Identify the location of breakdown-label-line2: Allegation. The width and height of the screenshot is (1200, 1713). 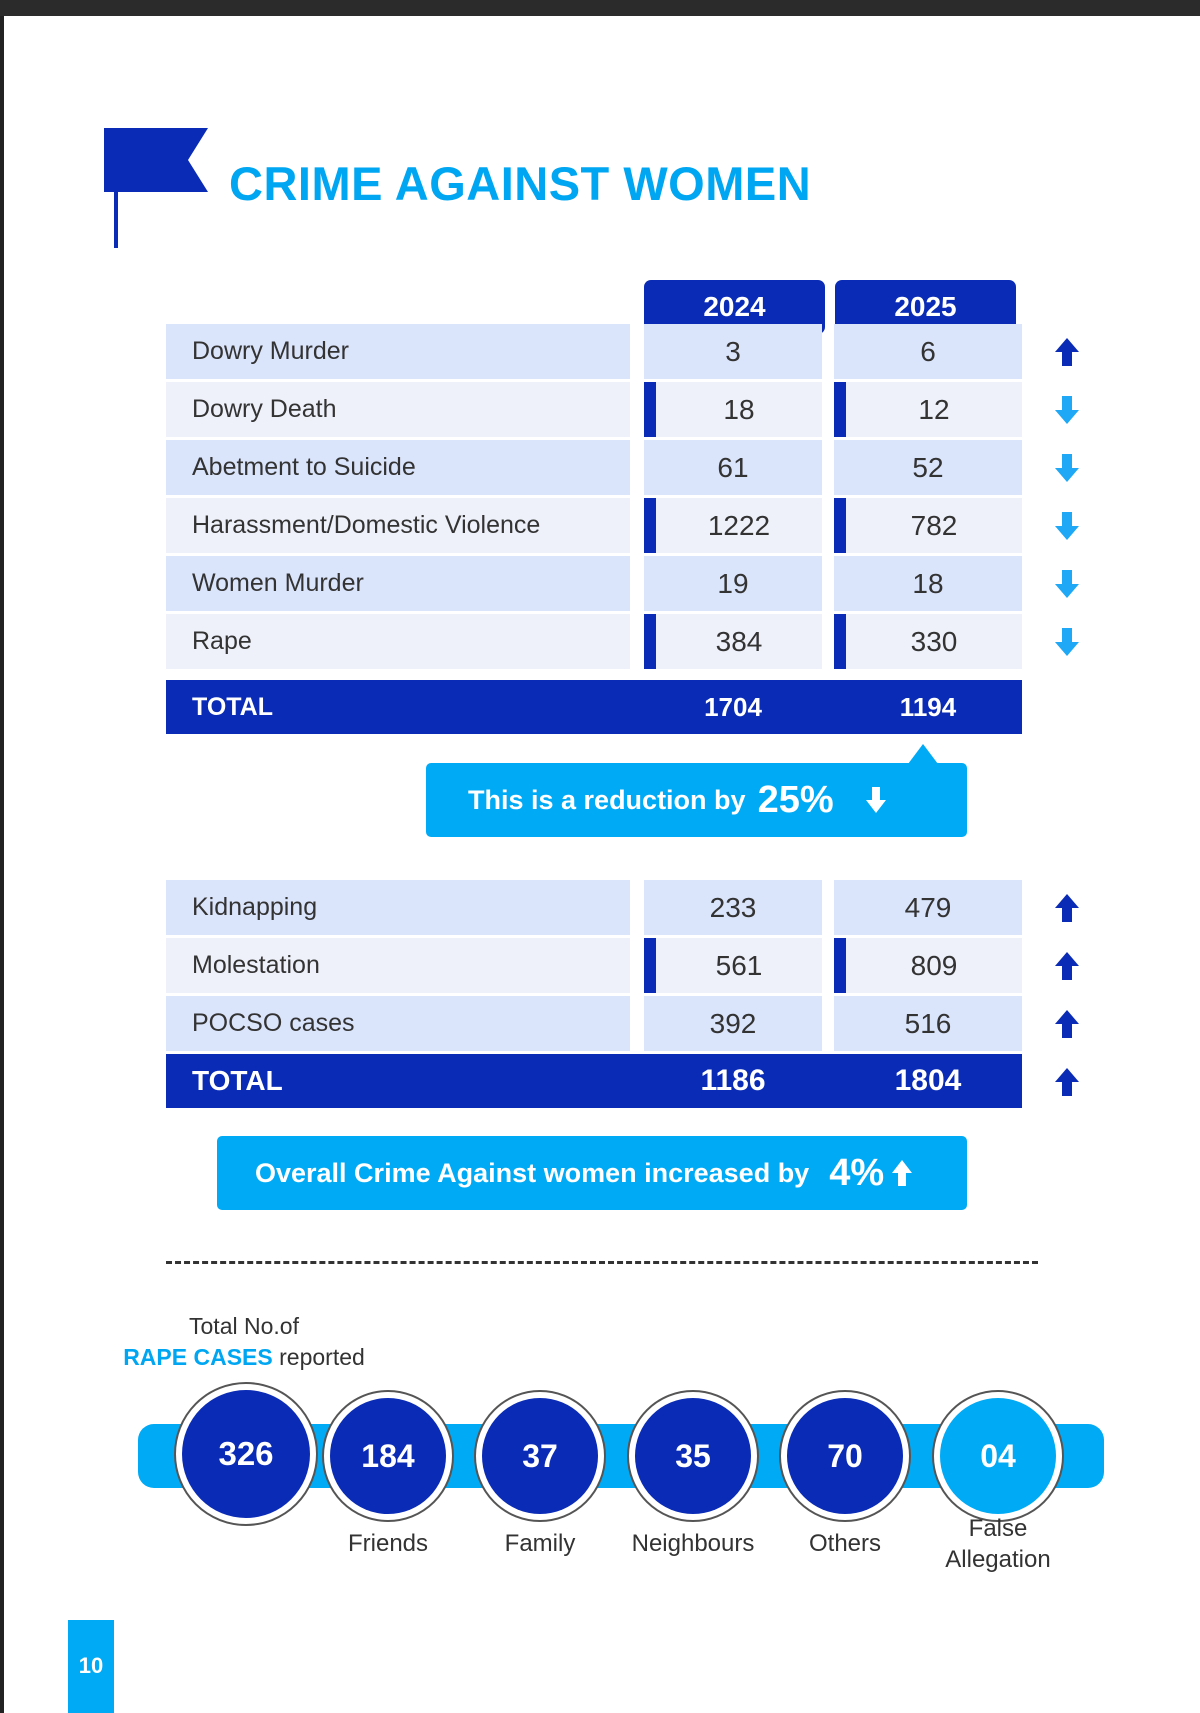
(998, 1559).